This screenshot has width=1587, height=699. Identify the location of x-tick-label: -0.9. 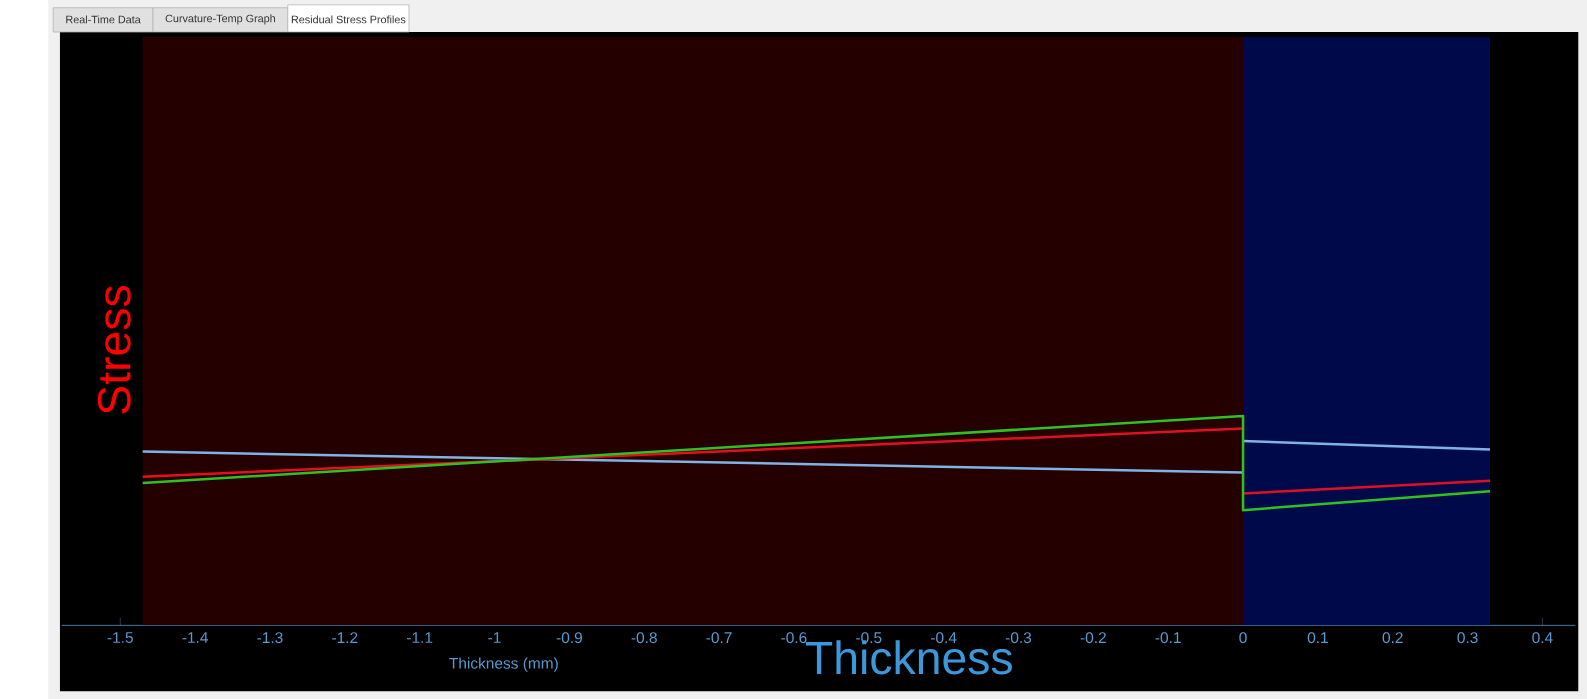
(569, 638).